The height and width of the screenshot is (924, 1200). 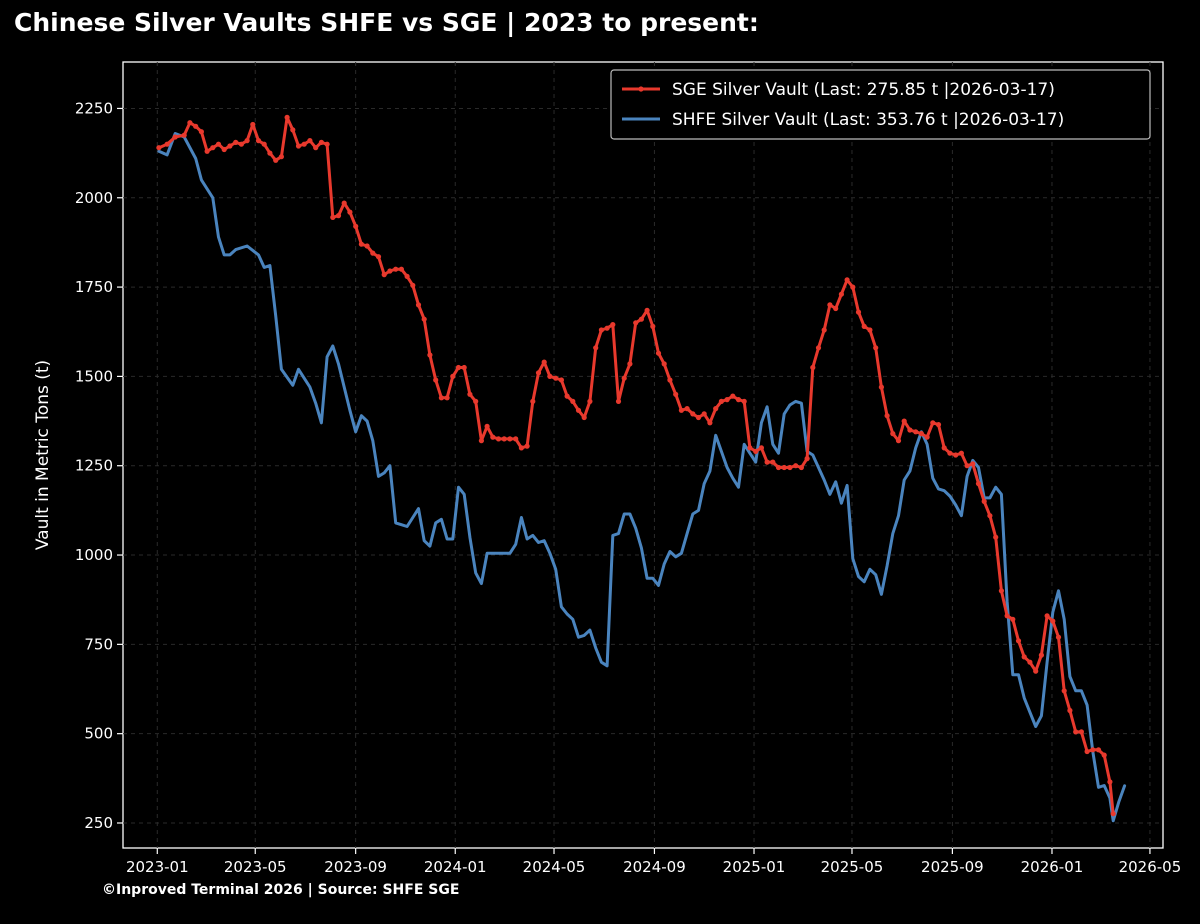 What do you see at coordinates (255, 867) in the screenshot?
I see `x-tick-label: 2023-05` at bounding box center [255, 867].